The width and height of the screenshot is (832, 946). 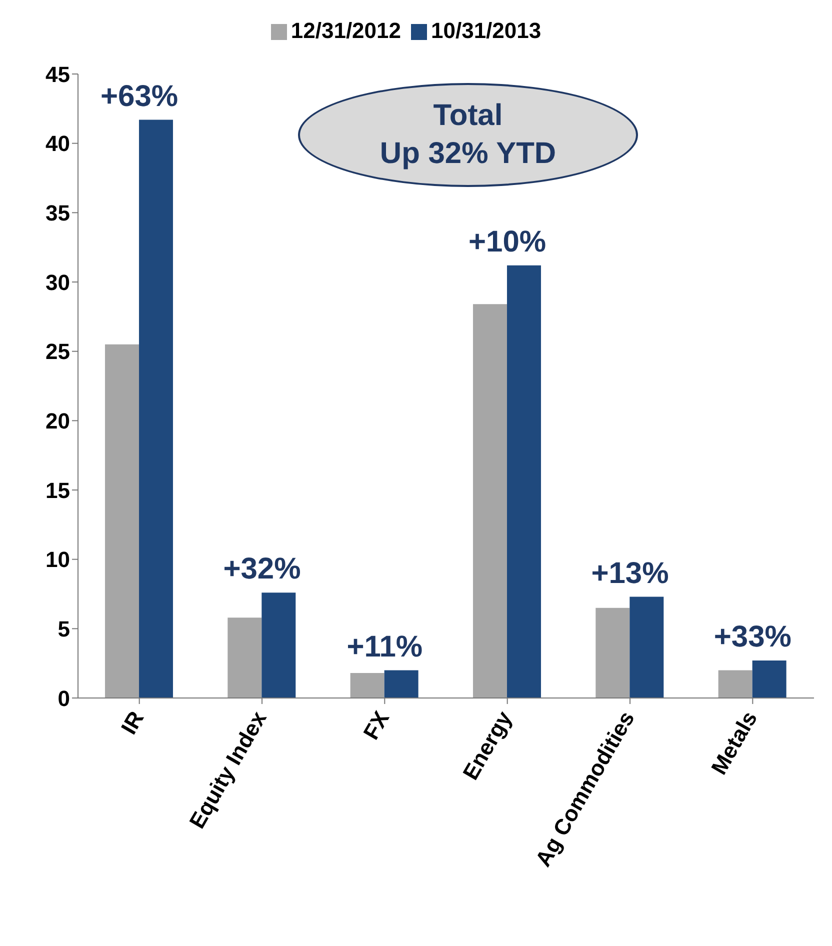 I want to click on ellipse-callout: Total Up 32% YTD, so click(x=468, y=135).